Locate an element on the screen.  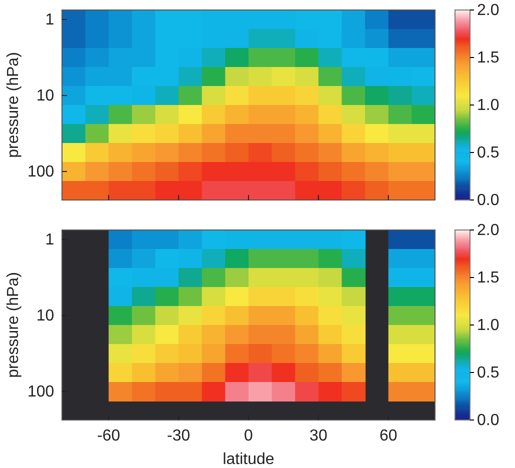
x-tick-label: 30 is located at coordinates (319, 436).